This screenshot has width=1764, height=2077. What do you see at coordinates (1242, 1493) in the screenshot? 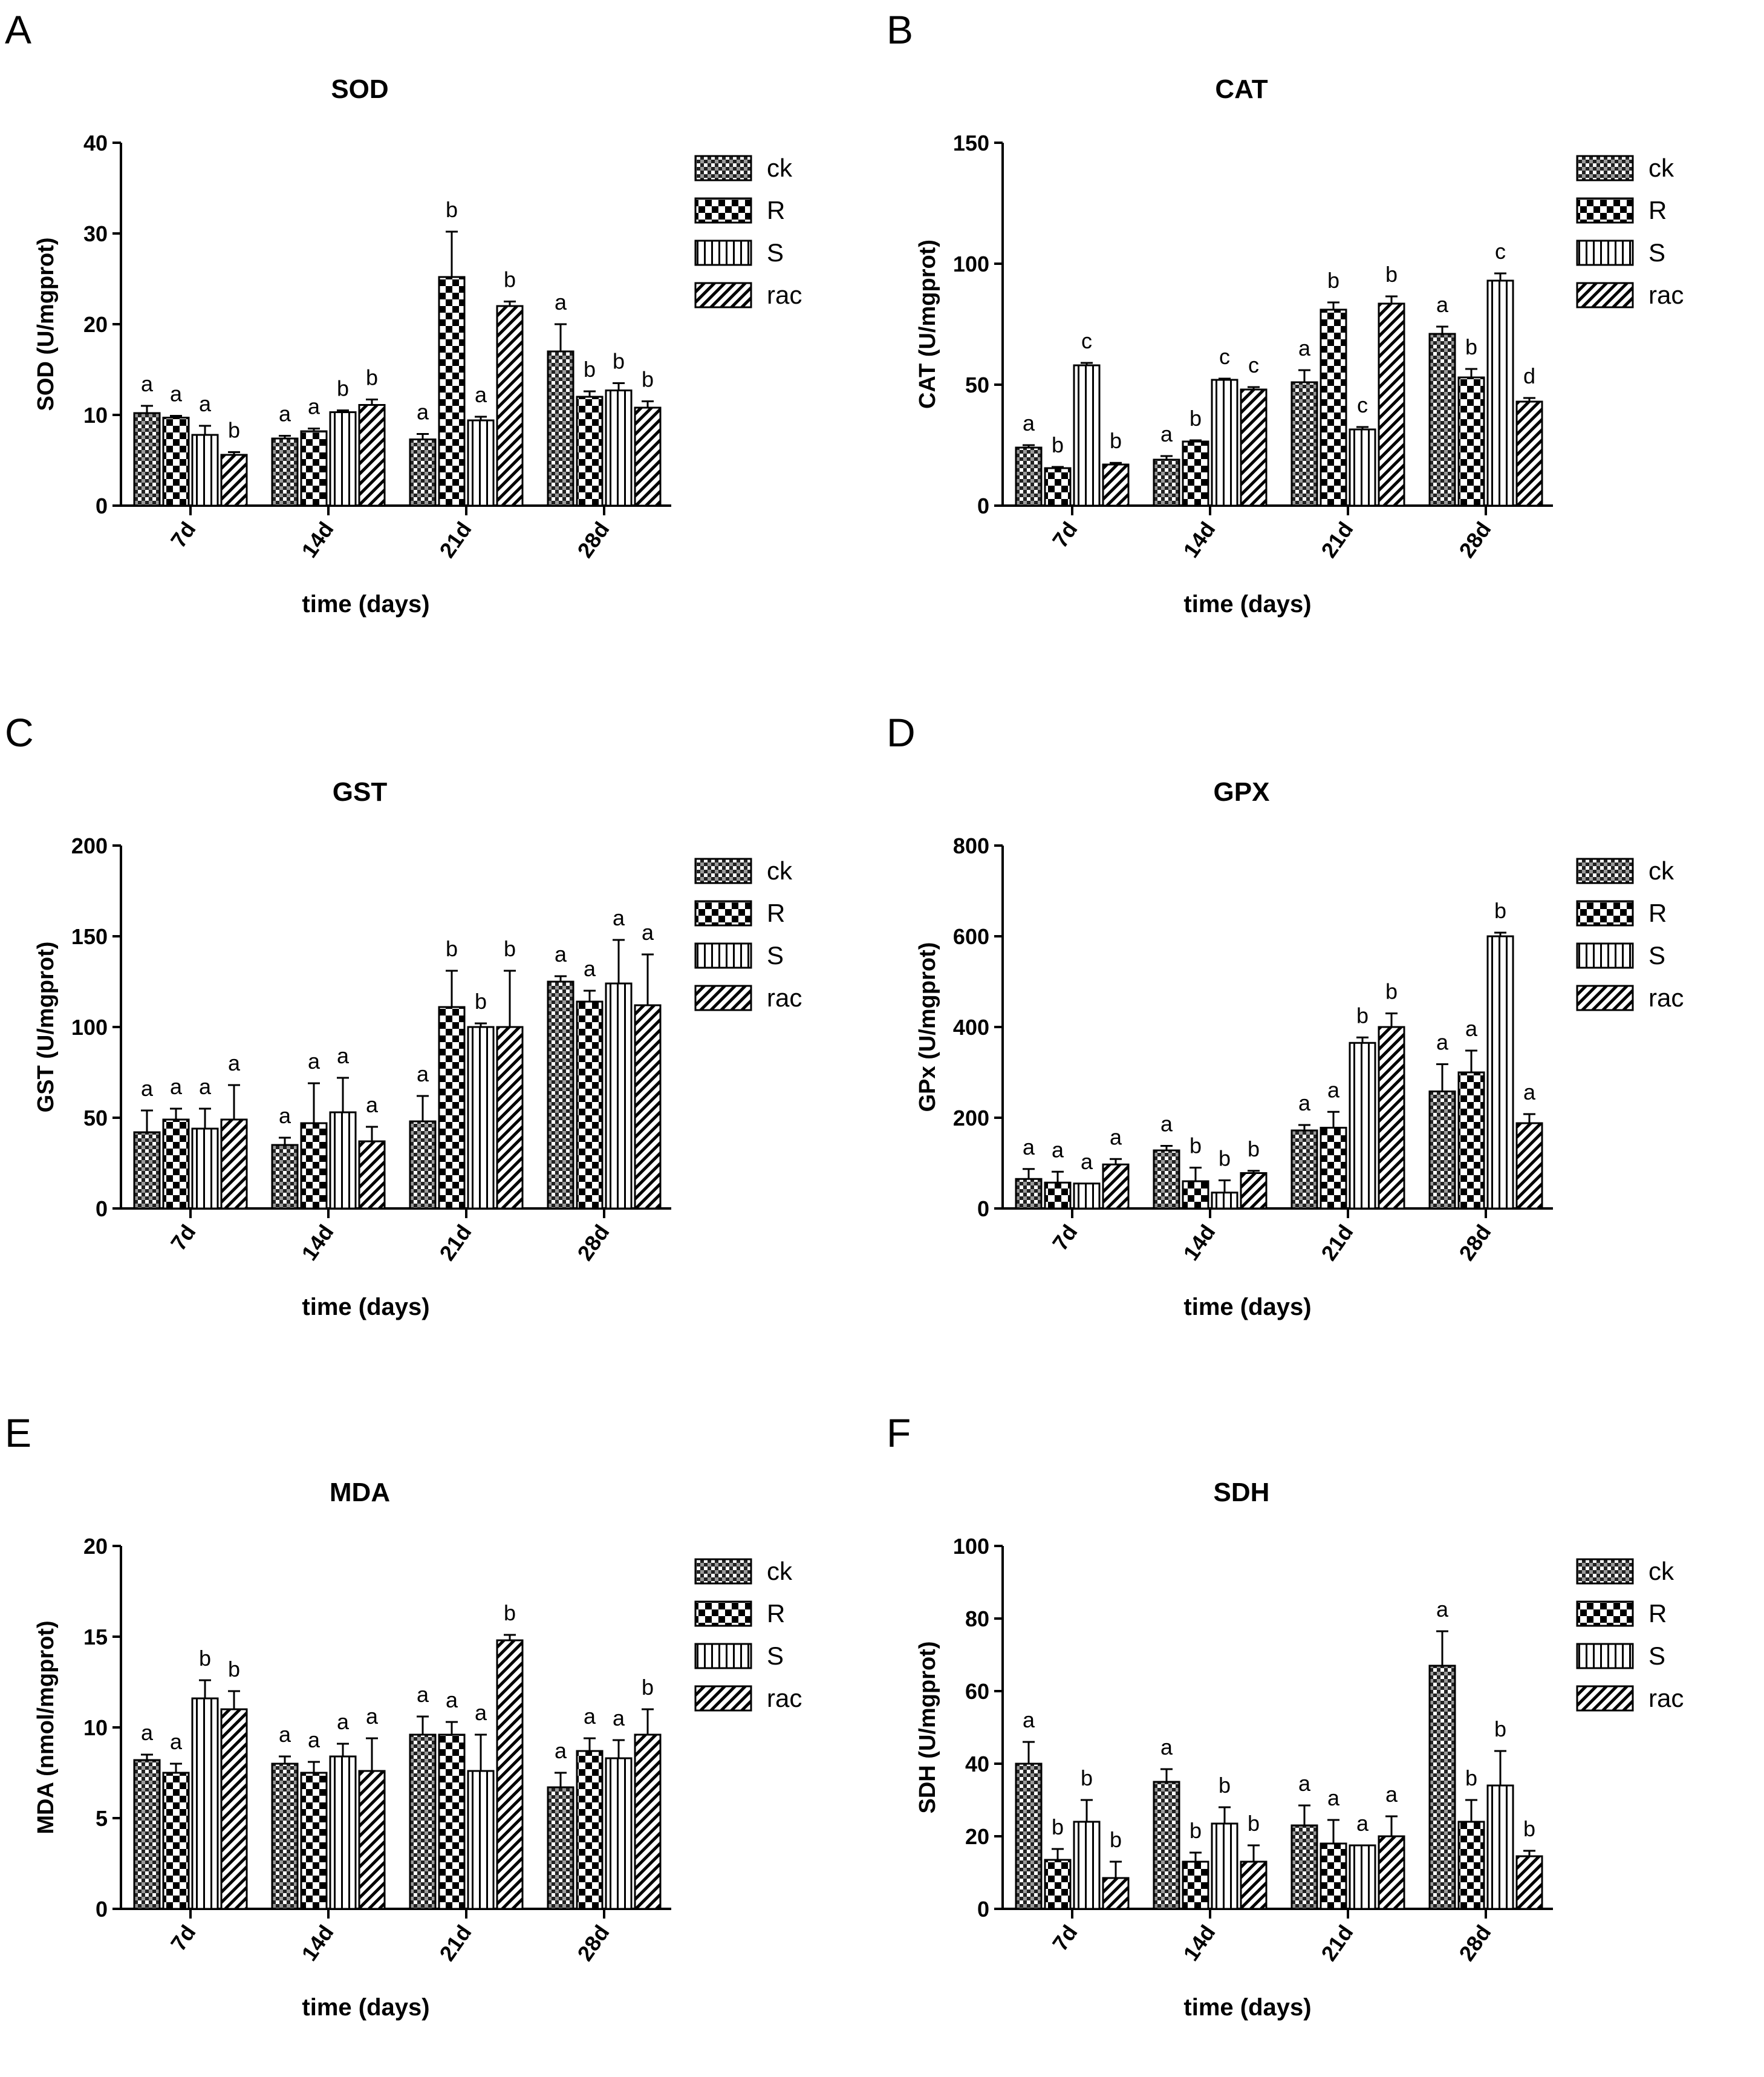
I see `chart-title: SDH` at bounding box center [1242, 1493].